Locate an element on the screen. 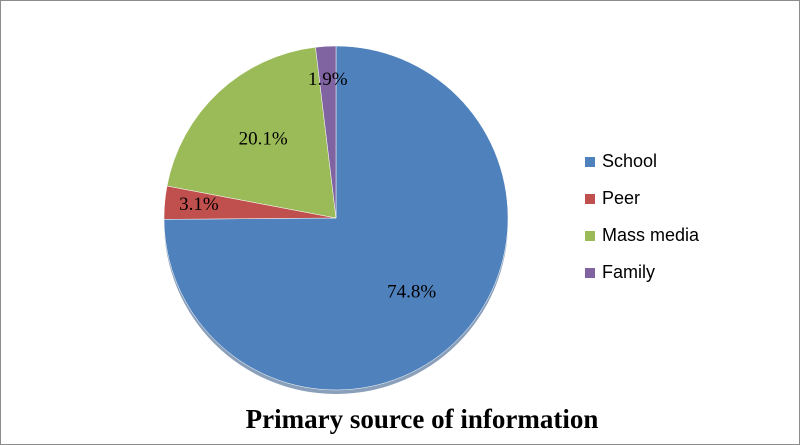  chart-title: Primary source of information is located at coordinates (422, 419).